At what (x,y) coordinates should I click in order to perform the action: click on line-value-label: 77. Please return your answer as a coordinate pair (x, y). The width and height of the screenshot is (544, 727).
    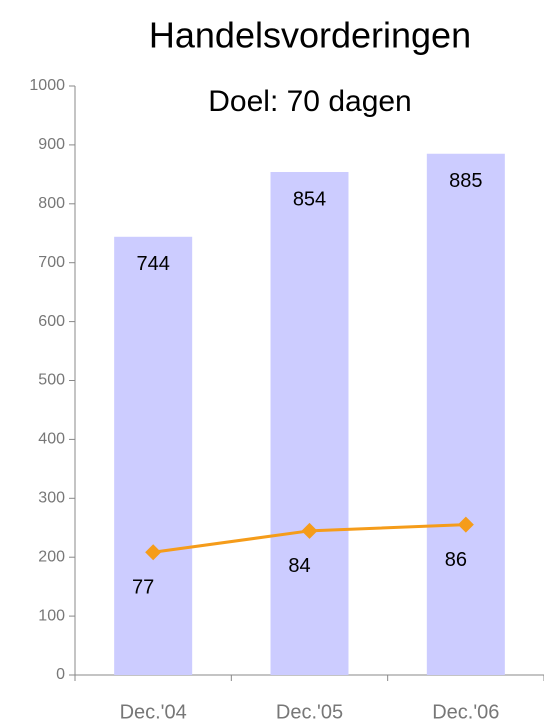
    Looking at the image, I should click on (143, 588).